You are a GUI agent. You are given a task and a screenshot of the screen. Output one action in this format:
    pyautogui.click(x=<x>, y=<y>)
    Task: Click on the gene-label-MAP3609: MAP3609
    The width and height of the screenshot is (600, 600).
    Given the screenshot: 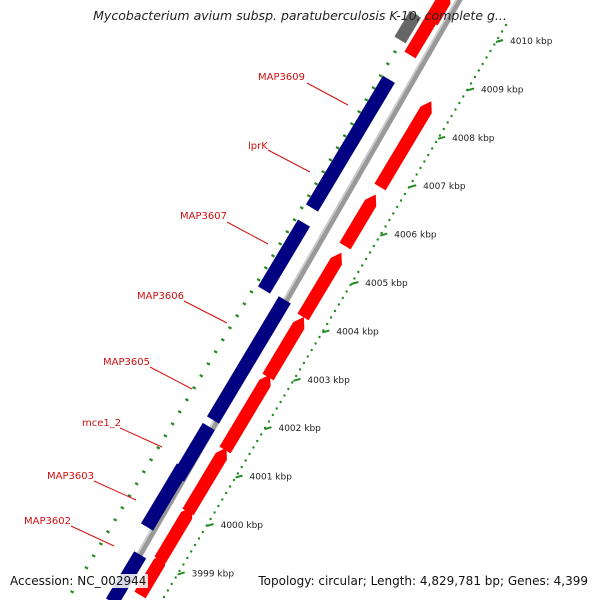 What is the action you would take?
    pyautogui.click(x=281, y=77)
    